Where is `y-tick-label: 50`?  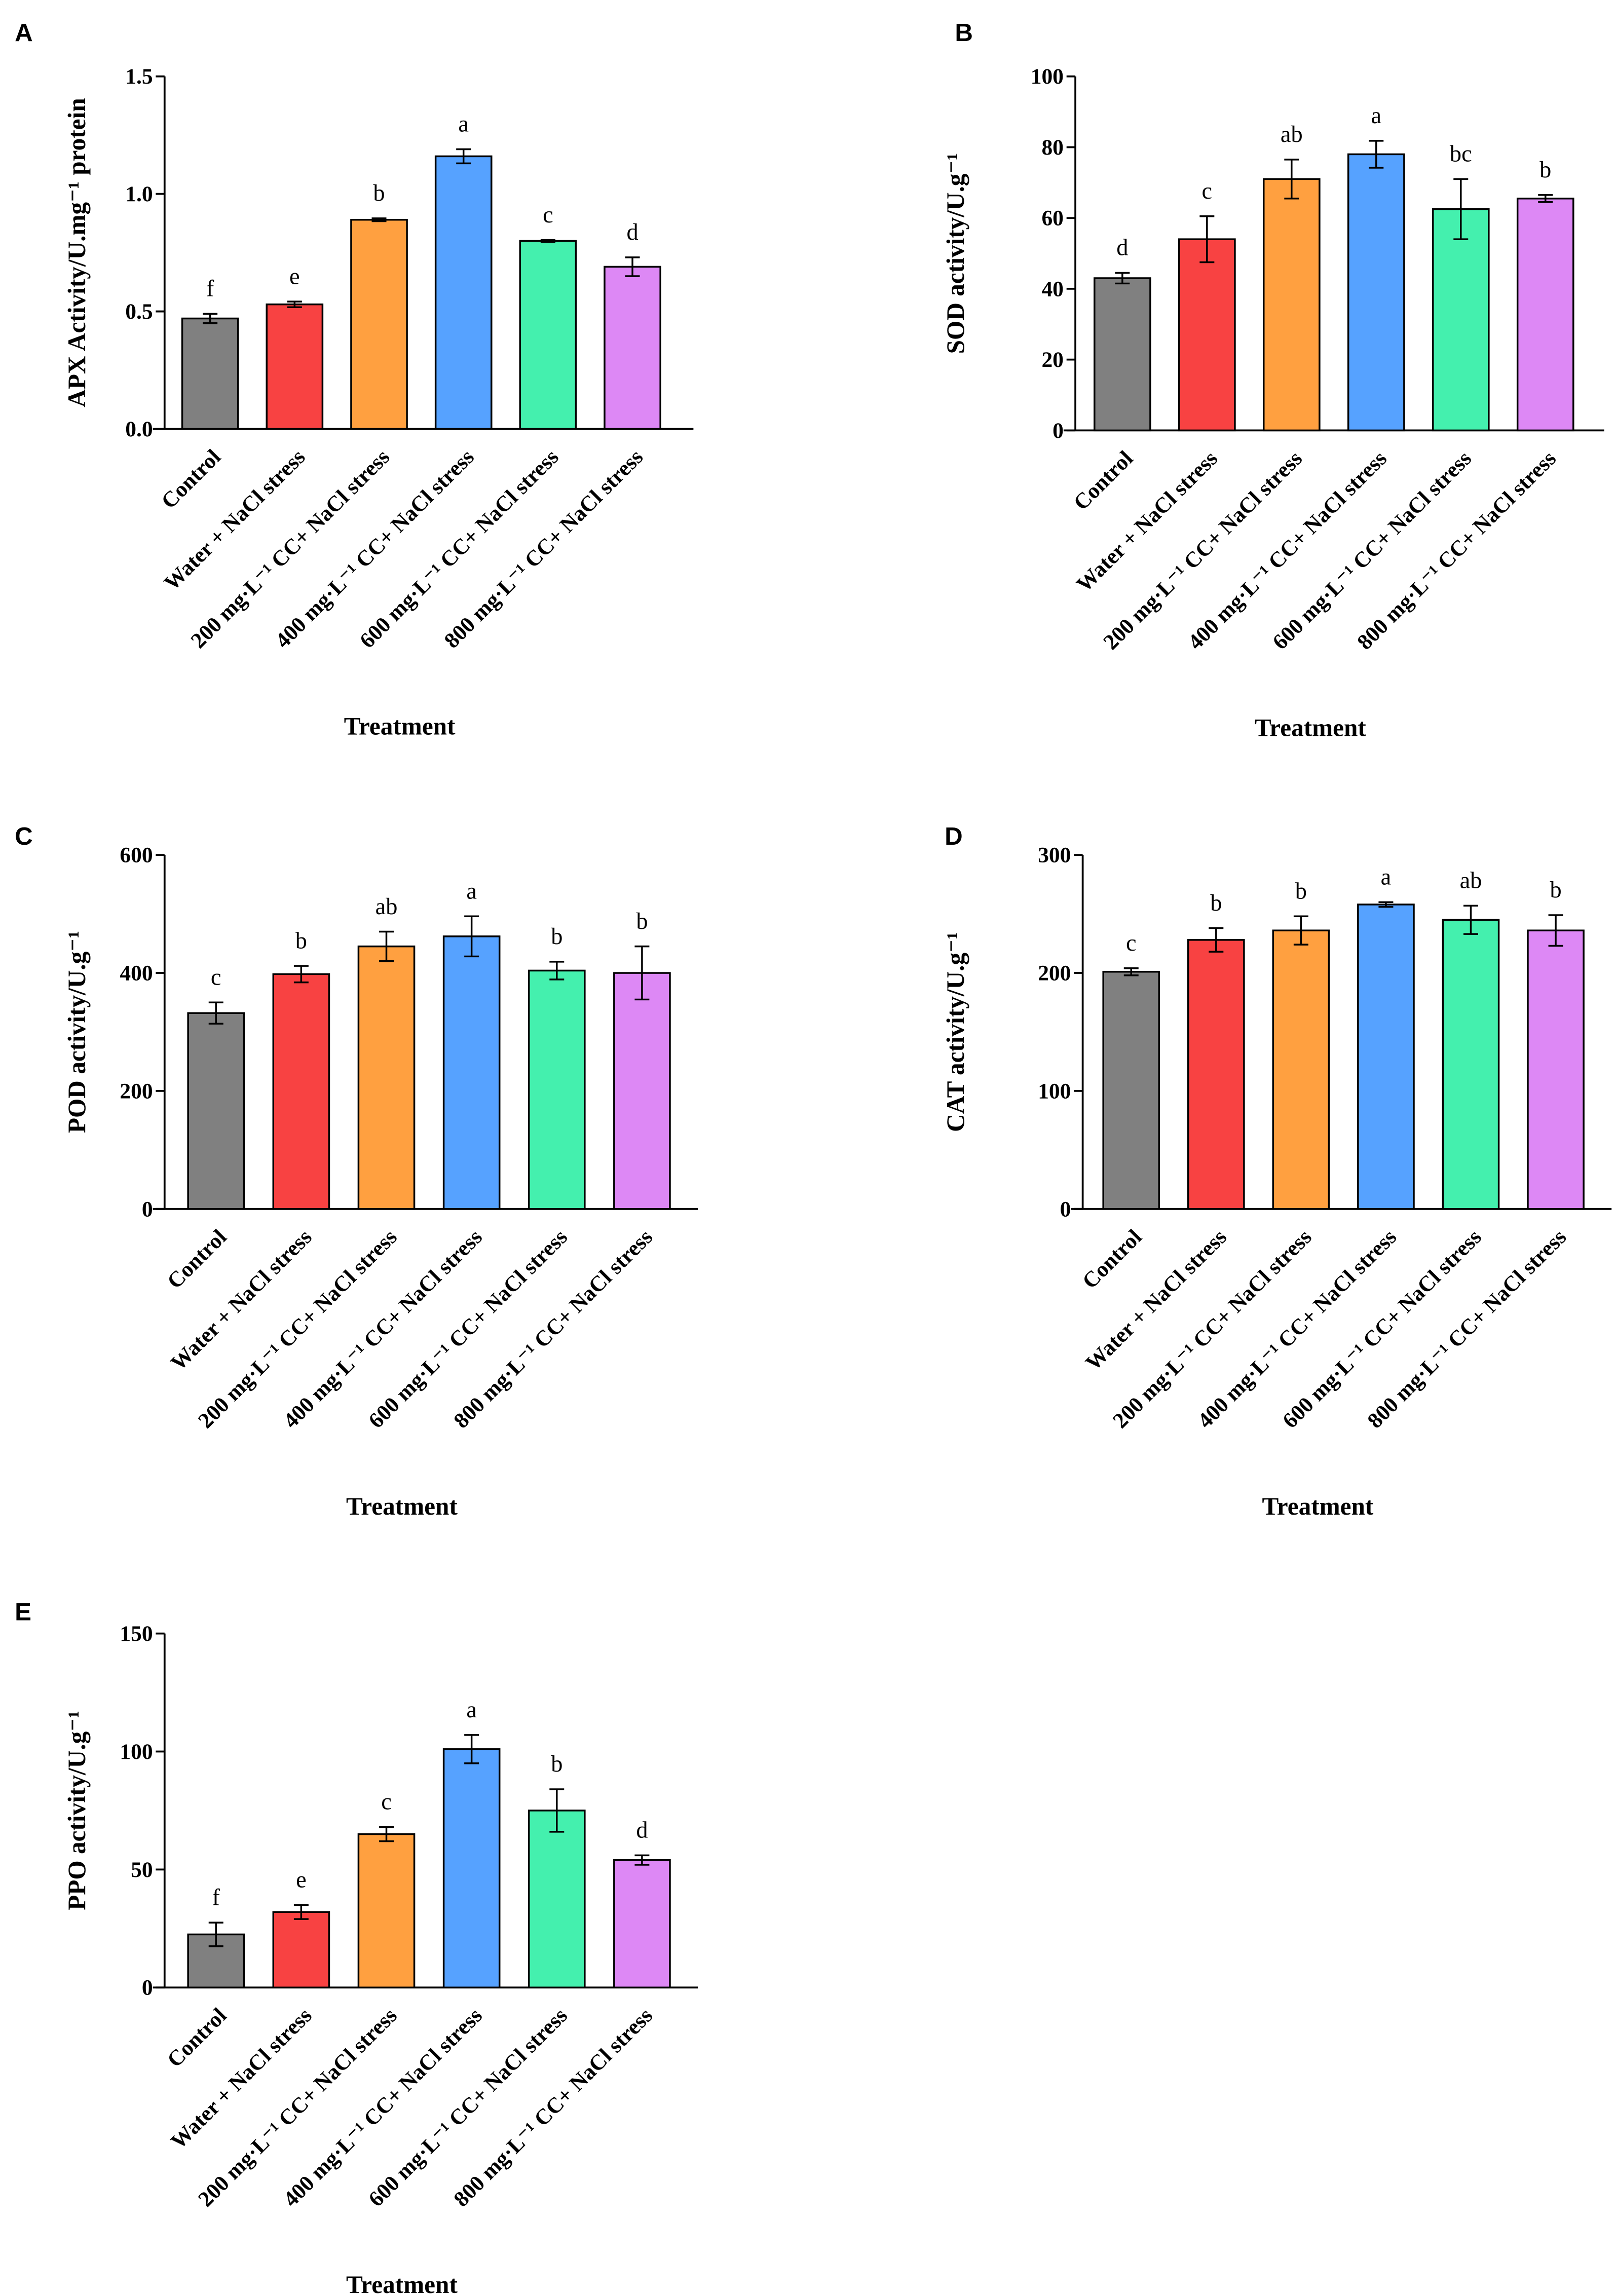 y-tick-label: 50 is located at coordinates (142, 1870).